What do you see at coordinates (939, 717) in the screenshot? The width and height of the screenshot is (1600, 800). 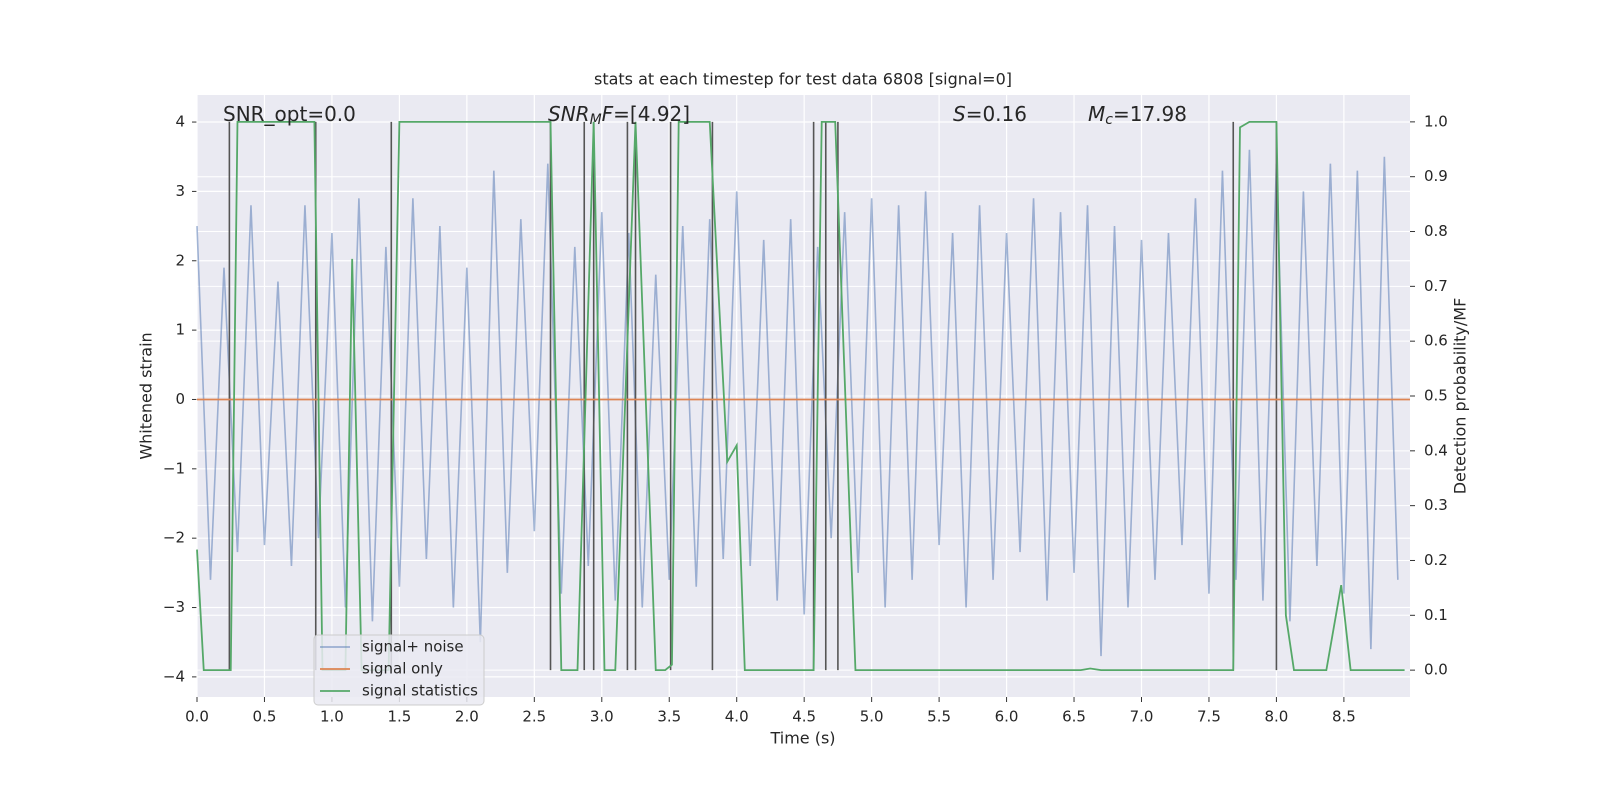 I see `x-tick-label: 5.5` at bounding box center [939, 717].